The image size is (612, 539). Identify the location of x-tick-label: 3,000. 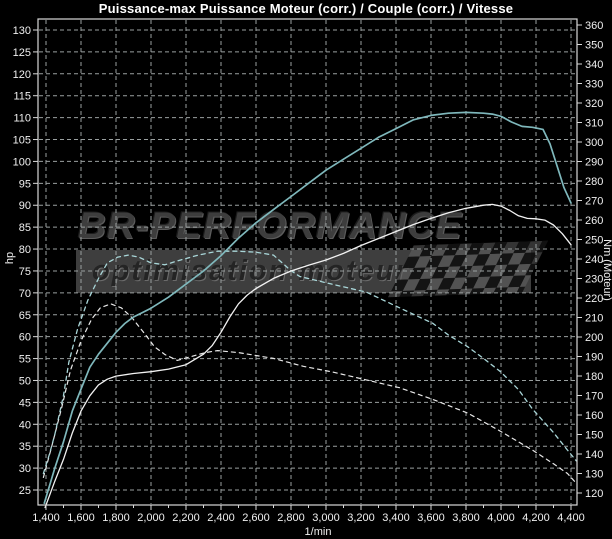
(326, 518).